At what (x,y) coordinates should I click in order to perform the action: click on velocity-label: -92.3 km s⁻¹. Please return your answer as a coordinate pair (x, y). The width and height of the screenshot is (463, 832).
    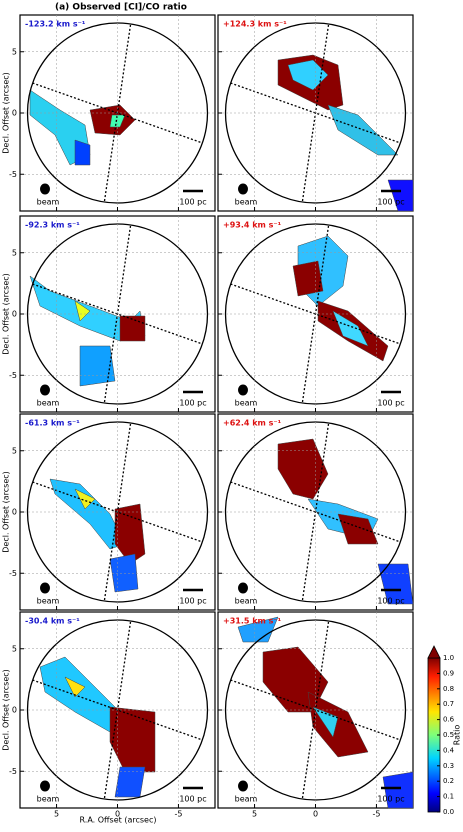
    Looking at the image, I should click on (52, 225).